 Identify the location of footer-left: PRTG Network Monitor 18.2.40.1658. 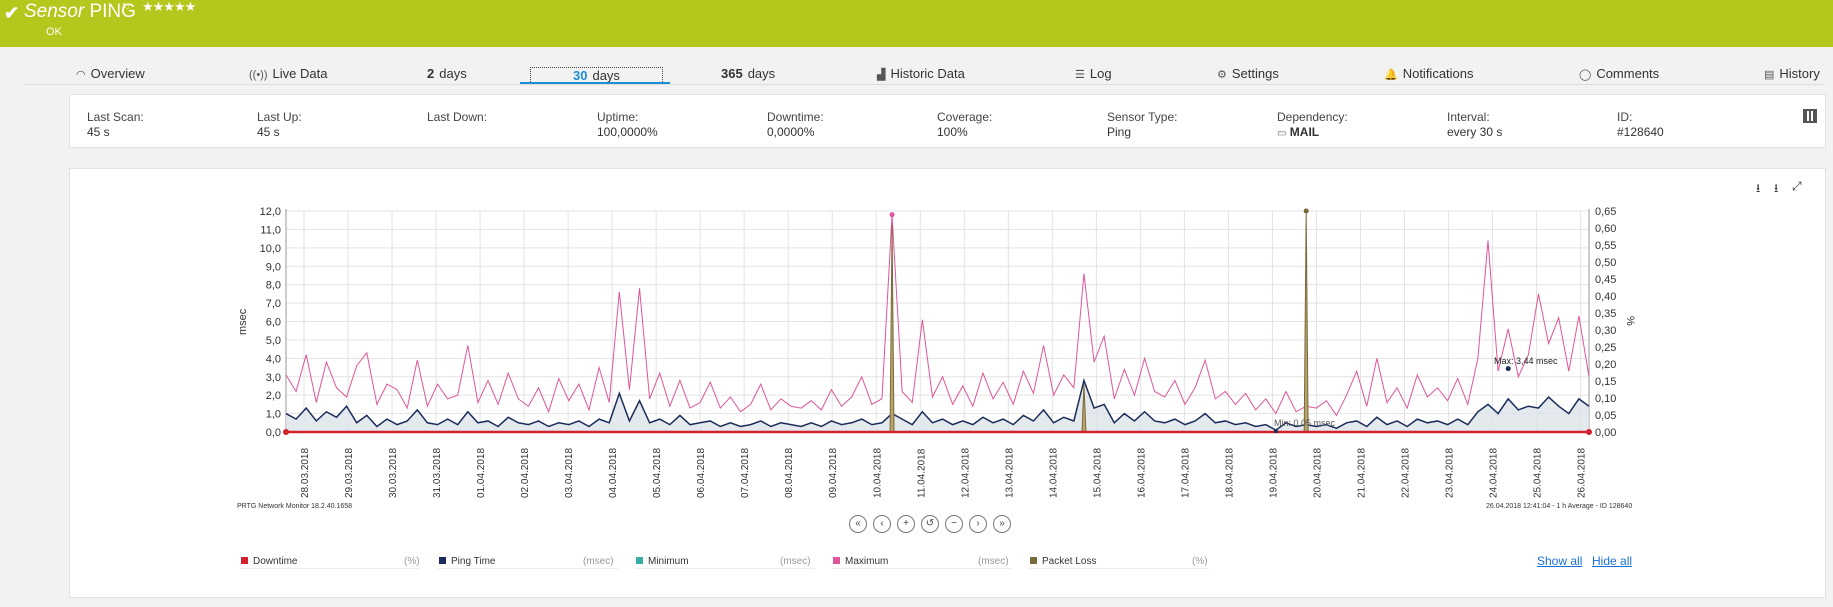
(295, 506).